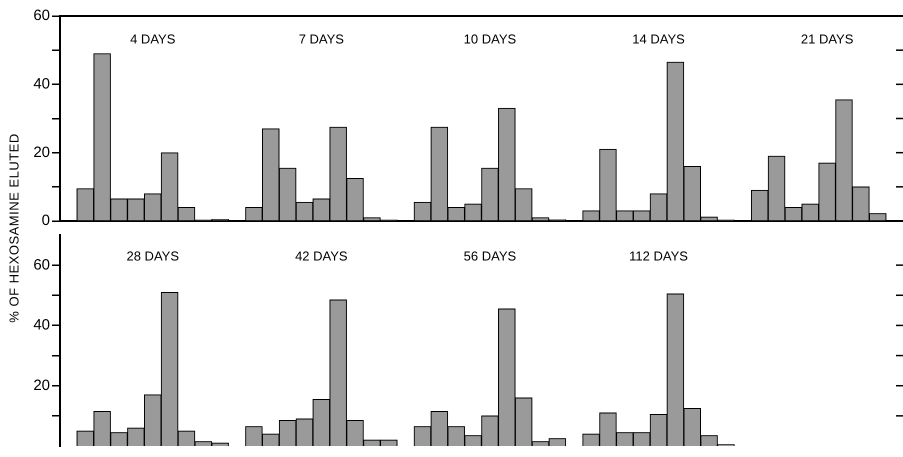 Image resolution: width=903 pixels, height=457 pixels. What do you see at coordinates (14, 228) in the screenshot?
I see `y-axis-title: % OF HEXOSAMINE ELUTED` at bounding box center [14, 228].